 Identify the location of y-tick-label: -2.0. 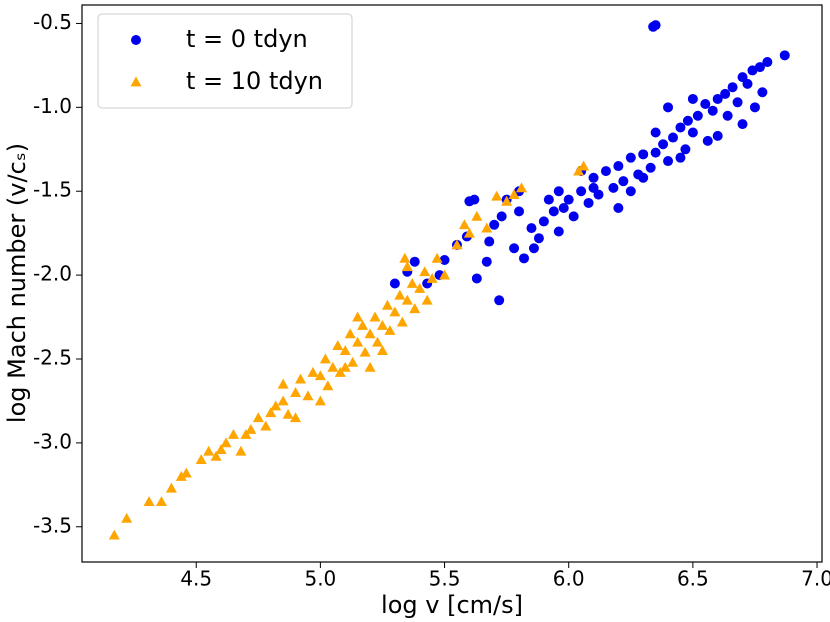
(52, 274).